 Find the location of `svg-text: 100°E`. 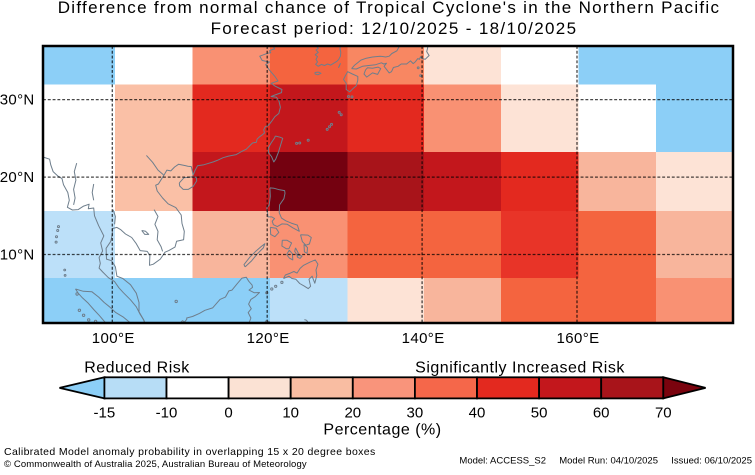

svg-text: 100°E is located at coordinates (113, 338).